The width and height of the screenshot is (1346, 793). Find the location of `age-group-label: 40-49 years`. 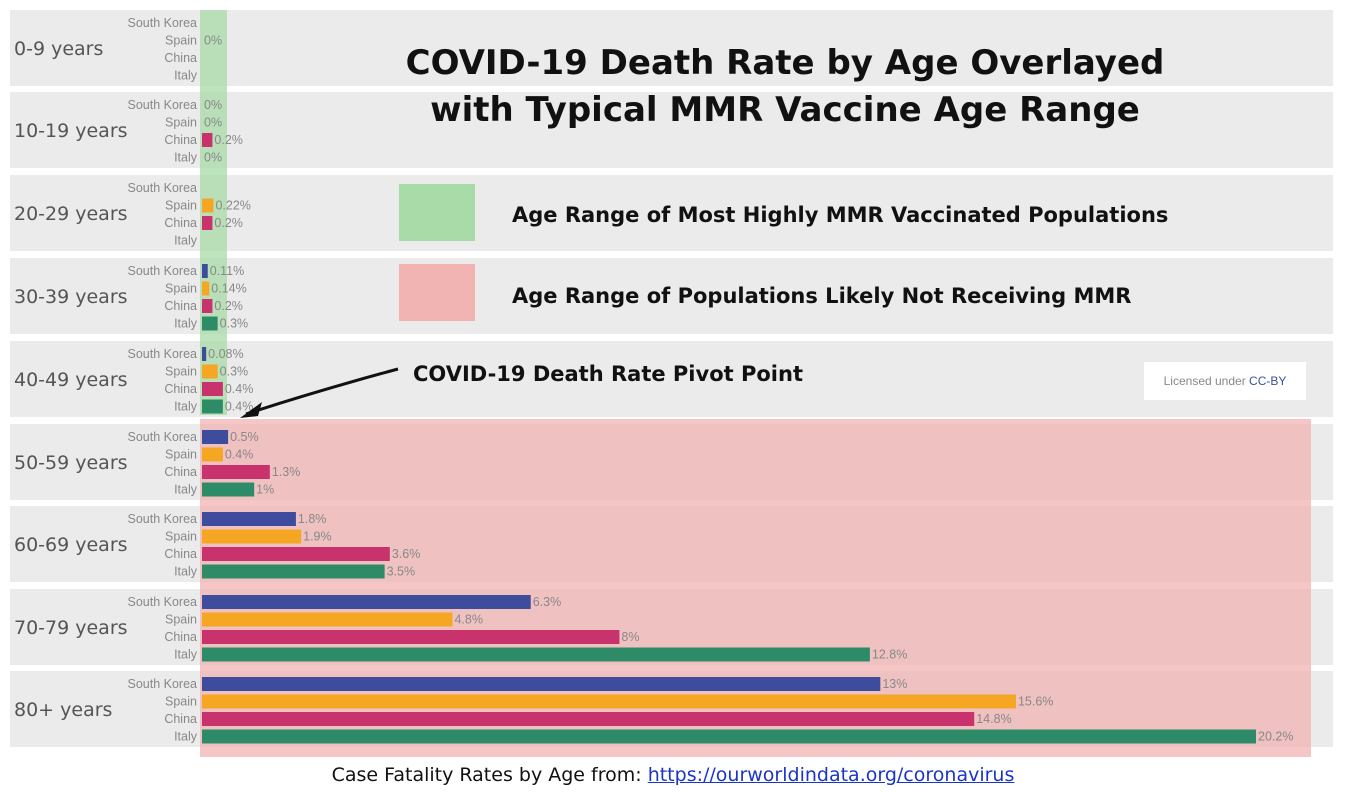

age-group-label: 40-49 years is located at coordinates (71, 380).